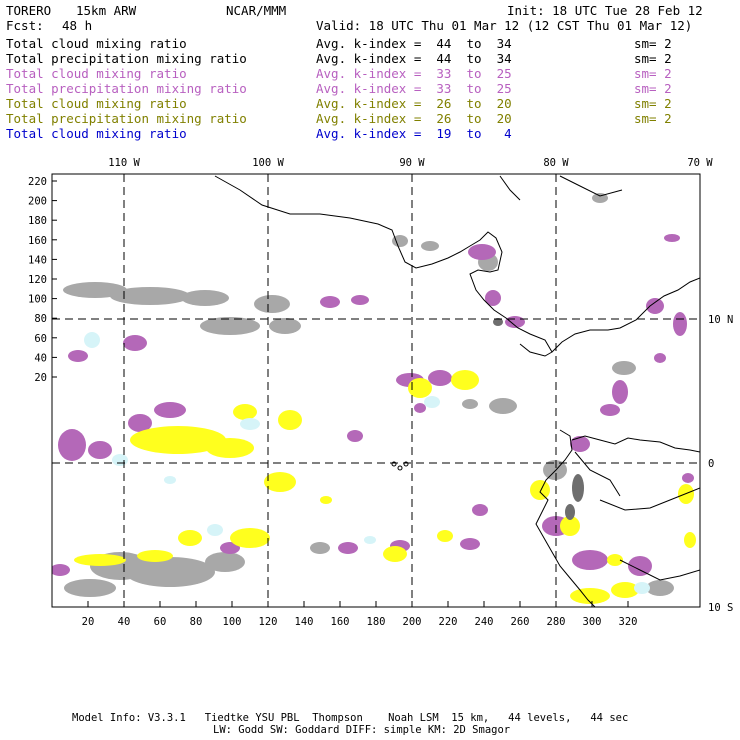 This screenshot has width=740, height=740. I want to click on y-tick-label: 100, so click(37, 300).